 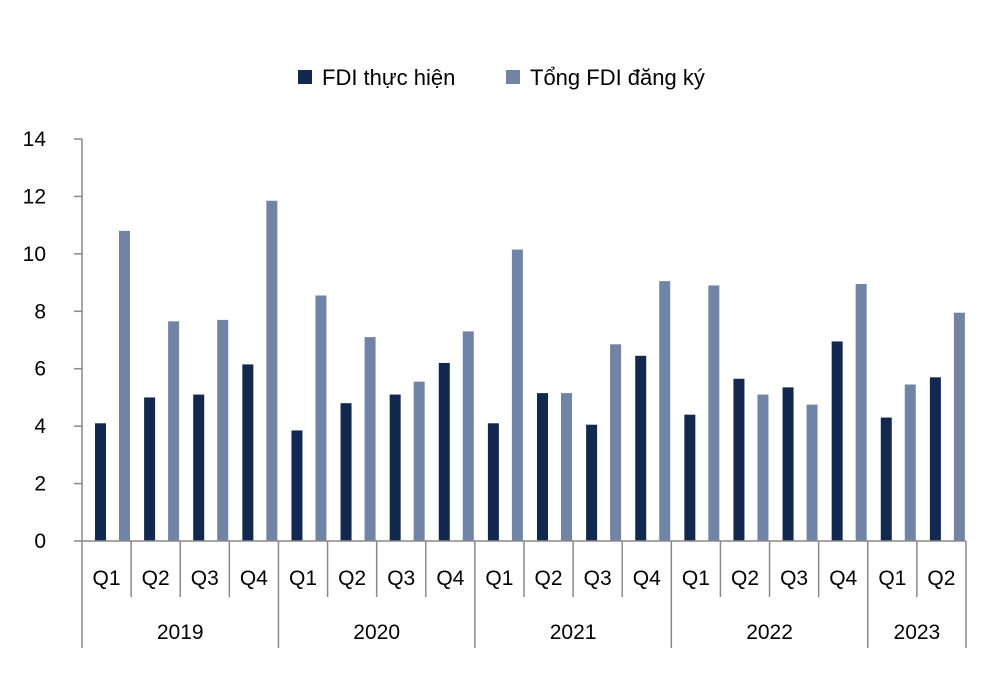 What do you see at coordinates (917, 632) in the screenshot?
I see `x-group-label: 2023` at bounding box center [917, 632].